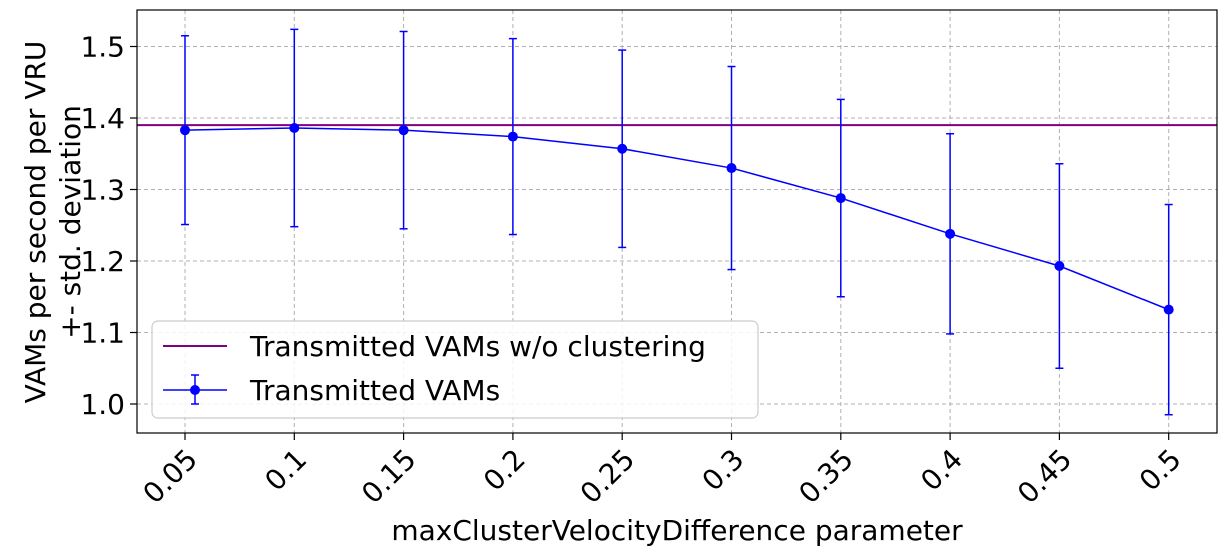 The width and height of the screenshot is (1226, 556). Describe the element at coordinates (477, 346) in the screenshot. I see `legend-ref-line-label: Transmitted VAMs w/o clustering` at that location.